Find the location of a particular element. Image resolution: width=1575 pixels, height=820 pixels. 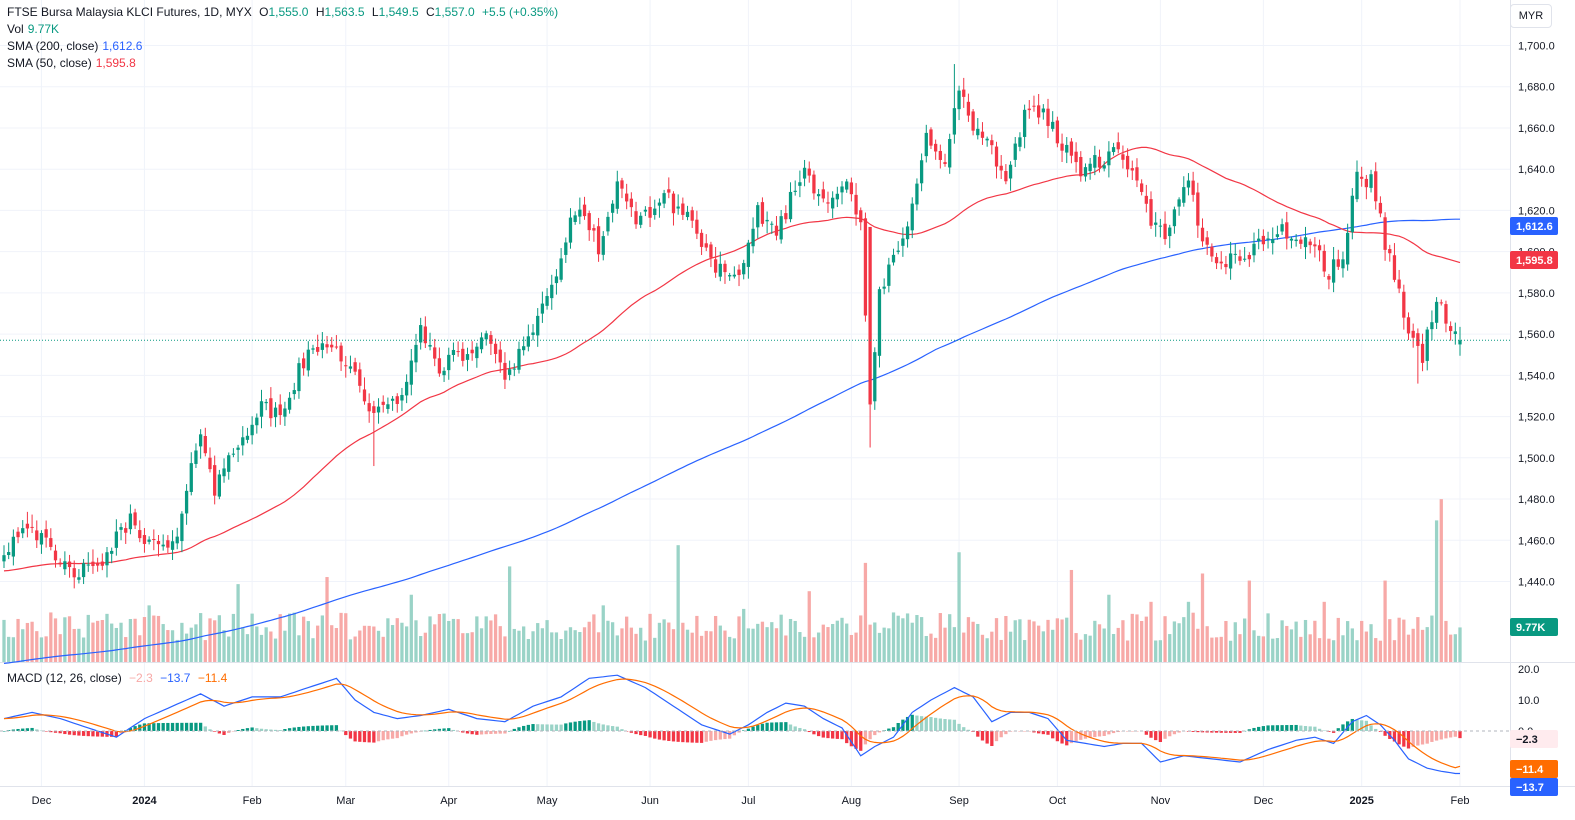

sma200-legend: SMA (200, close) 1,612.6 is located at coordinates (76, 46).